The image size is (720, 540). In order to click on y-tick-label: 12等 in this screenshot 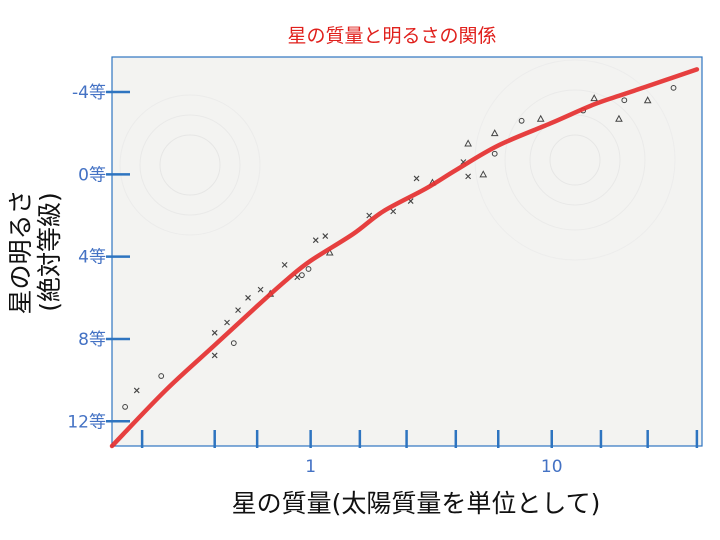, I will do `click(86, 422)`.